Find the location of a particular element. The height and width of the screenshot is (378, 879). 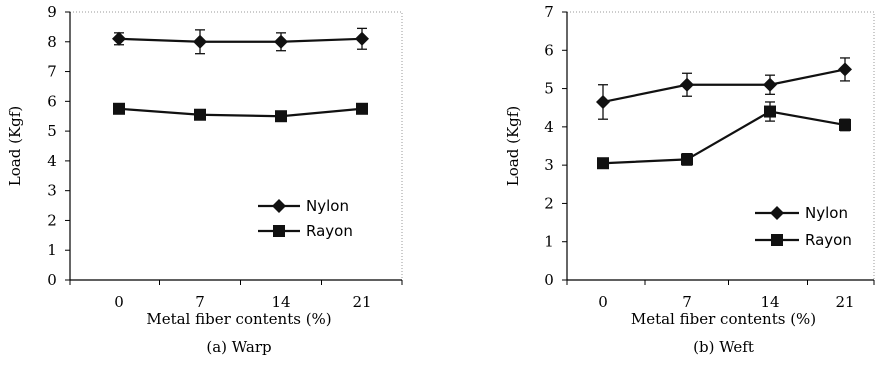

chart-caption: (a) Warp is located at coordinates (238, 347).